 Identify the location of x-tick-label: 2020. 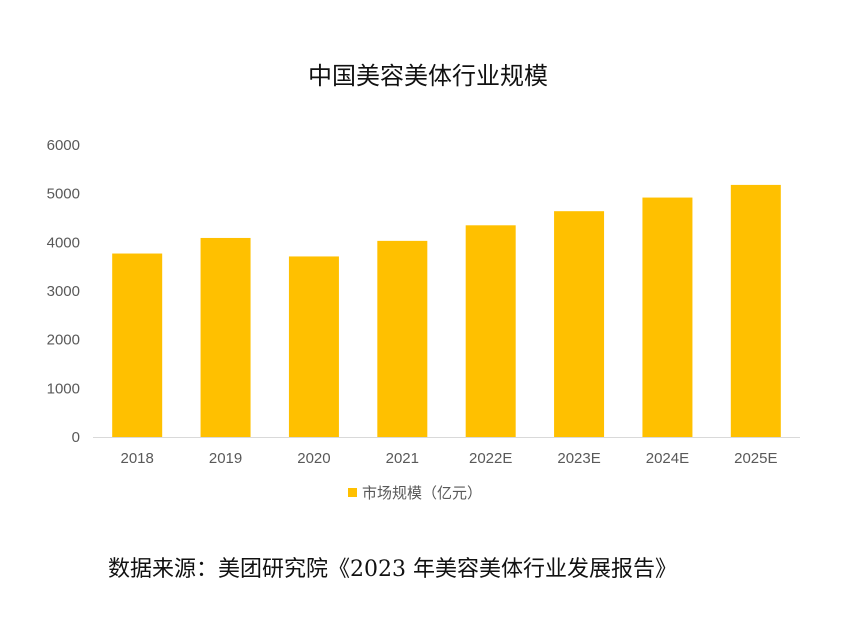
(313, 458).